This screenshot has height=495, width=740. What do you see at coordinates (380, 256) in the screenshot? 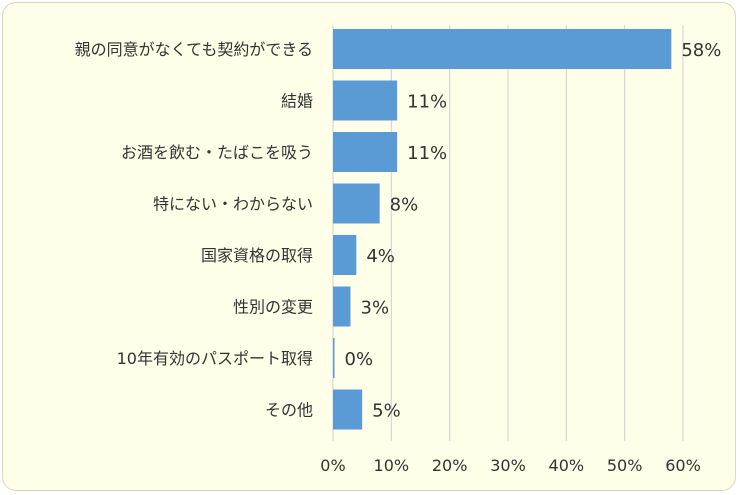
I see `value-label: 4%` at bounding box center [380, 256].